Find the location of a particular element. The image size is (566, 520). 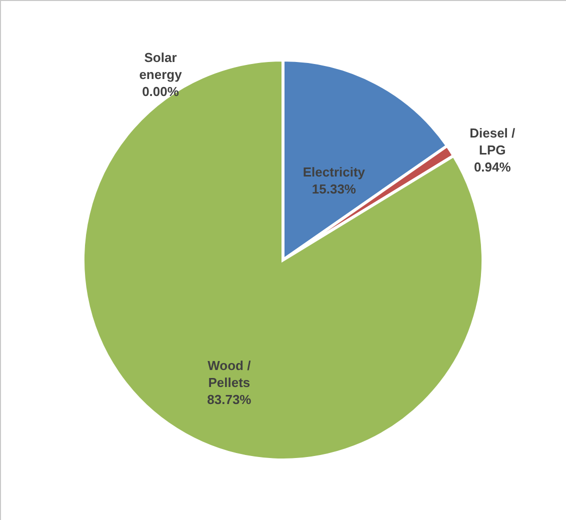

data-label: 15.33% is located at coordinates (334, 189).